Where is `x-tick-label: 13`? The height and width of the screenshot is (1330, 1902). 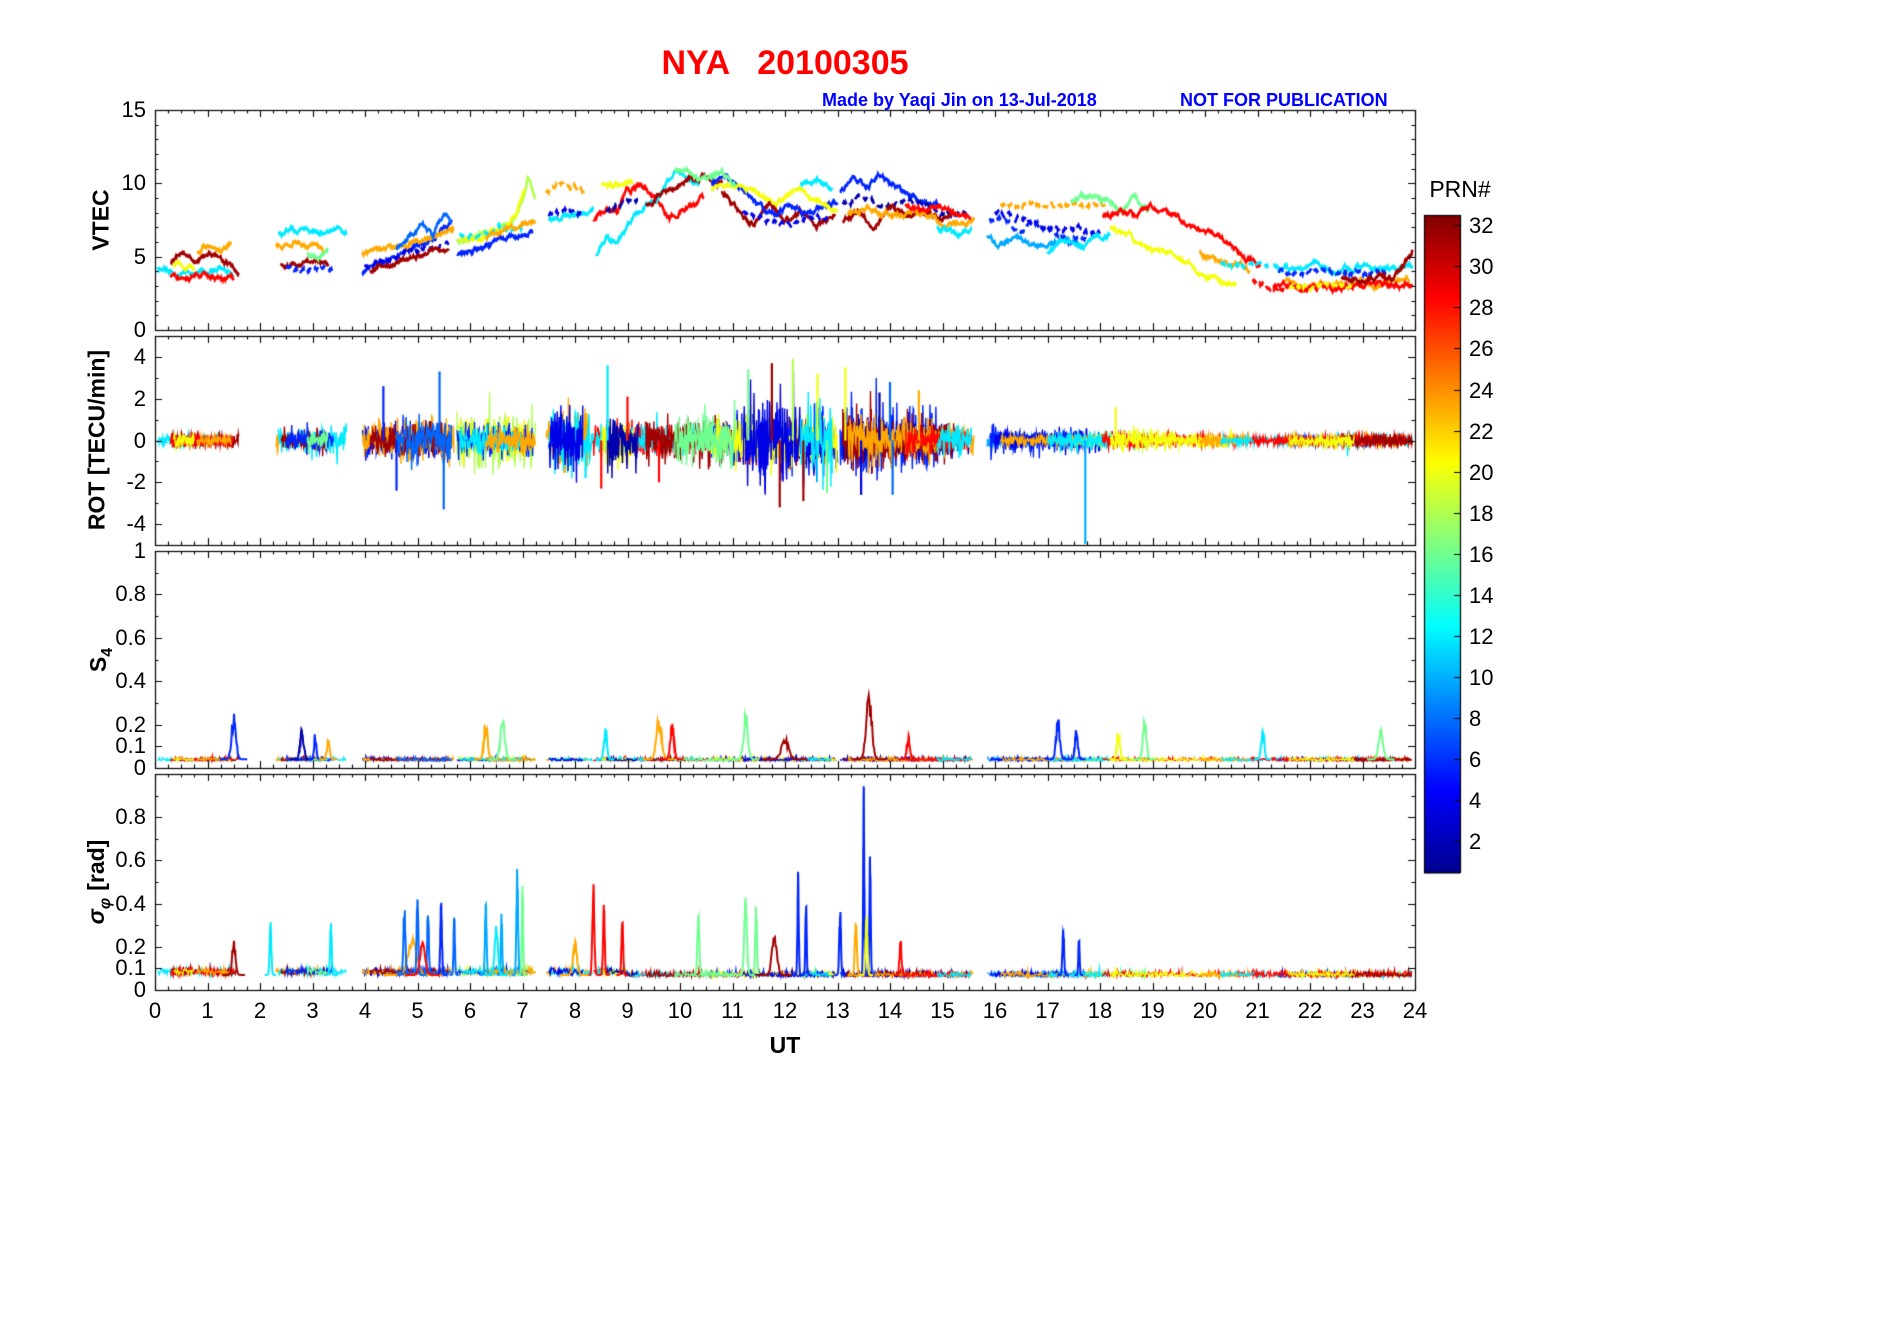 x-tick-label: 13 is located at coordinates (837, 1010).